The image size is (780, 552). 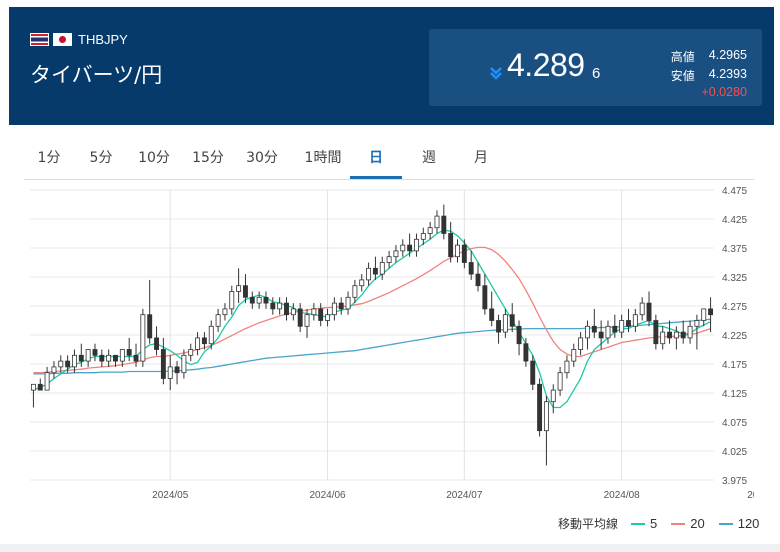 What do you see at coordinates (709, 56) in the screenshot?
I see `high-row: 高値 4.2965` at bounding box center [709, 56].